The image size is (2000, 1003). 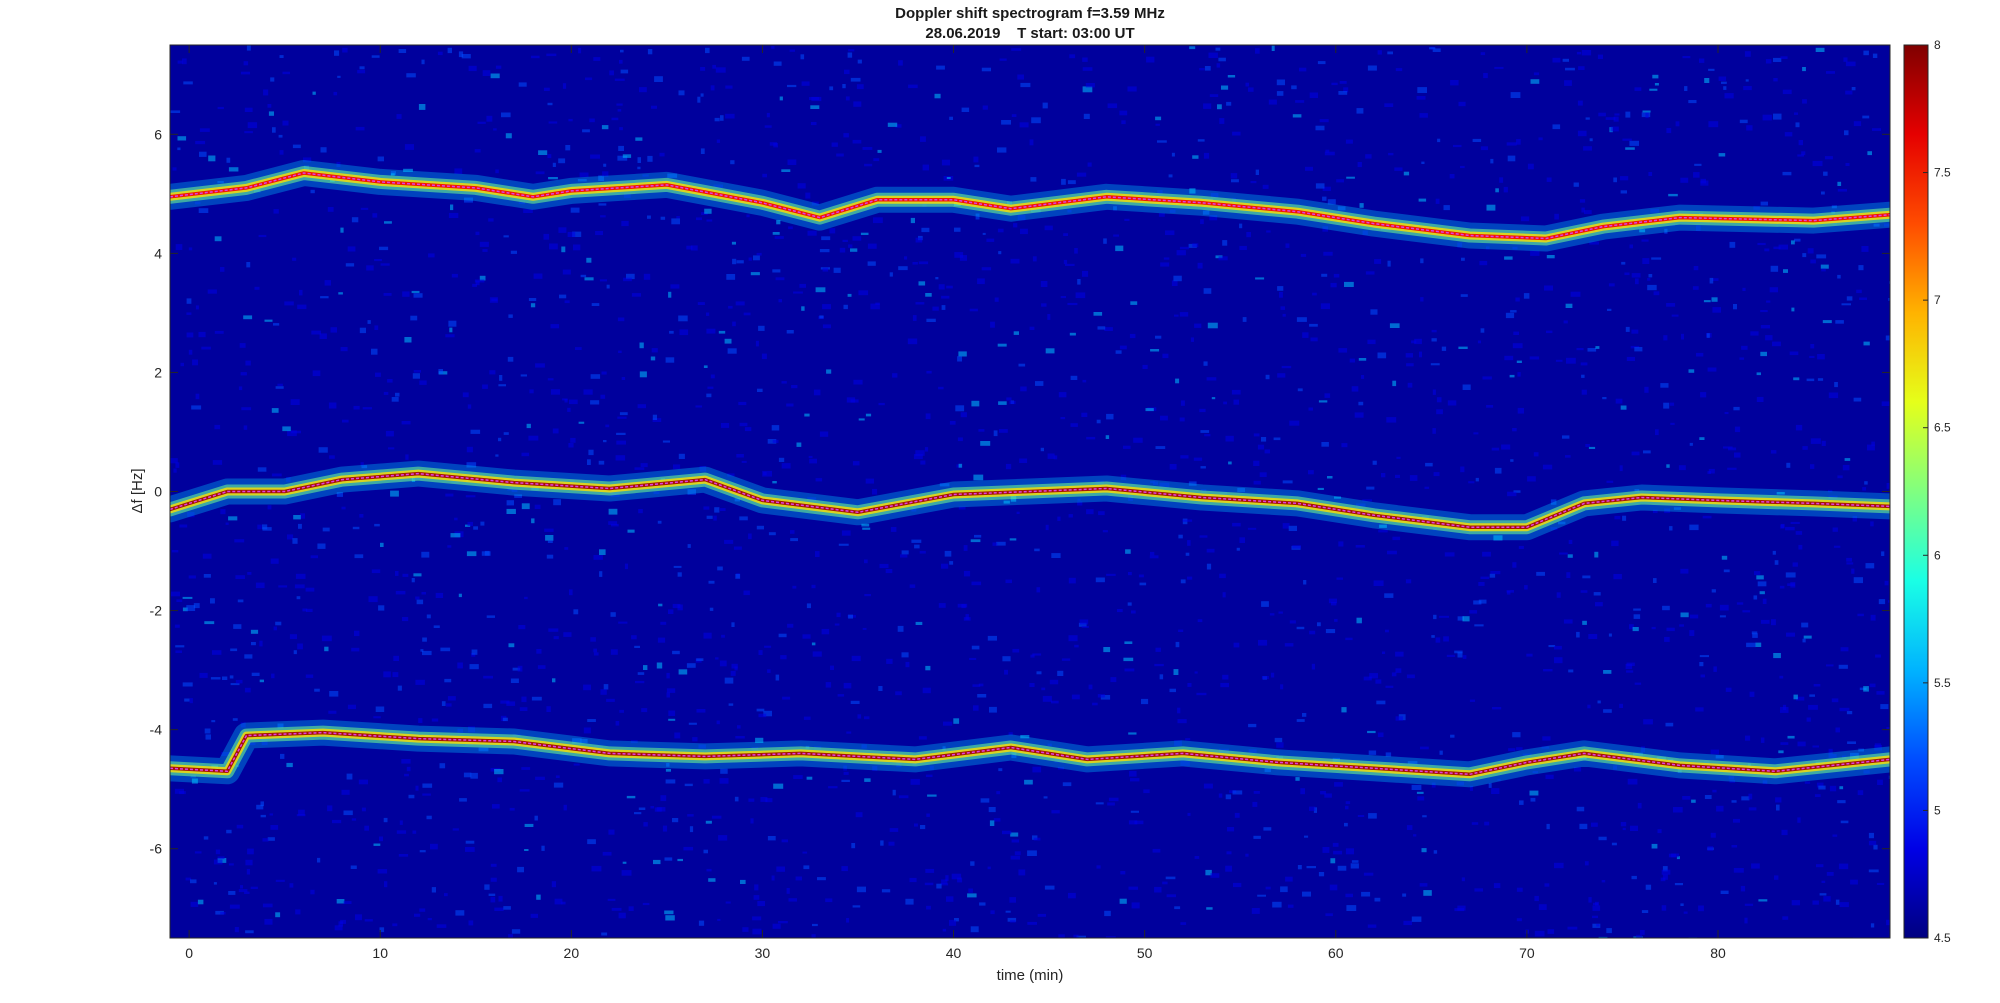 I want to click on colorbar-tick-label: 4.5, so click(x=1942, y=938).